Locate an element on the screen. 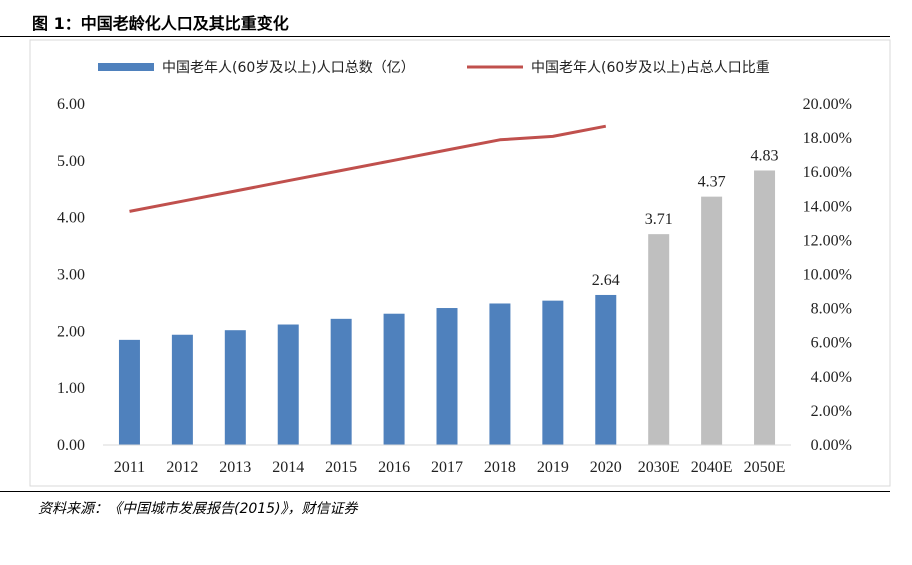  line-series is located at coordinates (368, 168).